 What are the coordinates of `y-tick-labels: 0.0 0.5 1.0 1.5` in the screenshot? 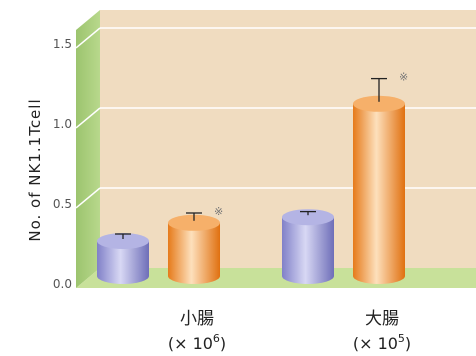 It's located at (62, 164).